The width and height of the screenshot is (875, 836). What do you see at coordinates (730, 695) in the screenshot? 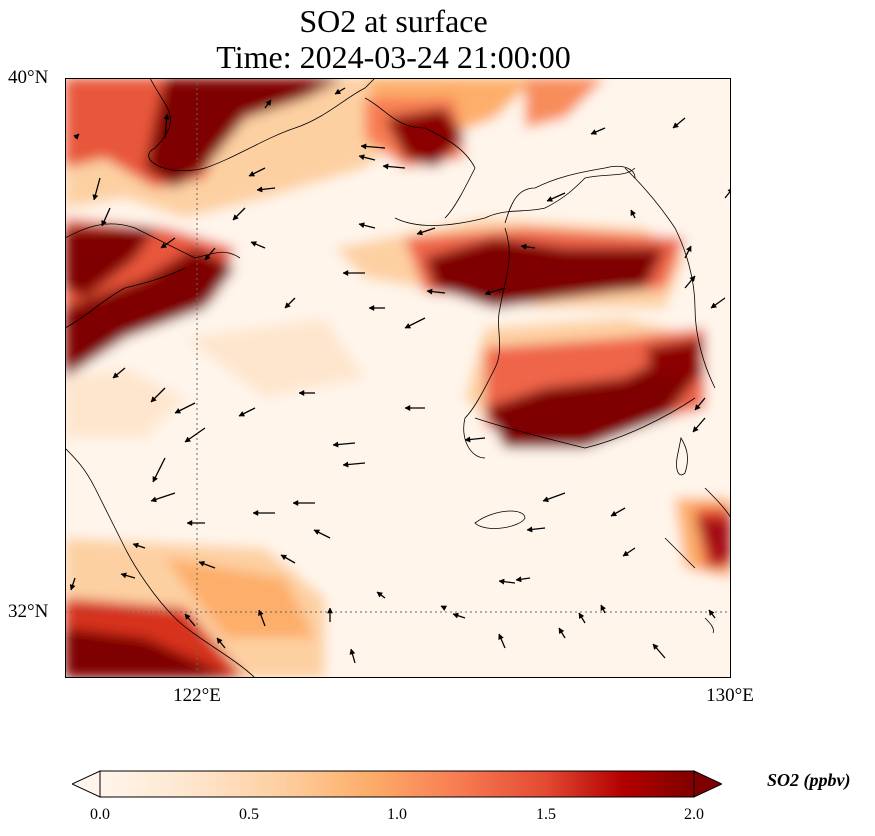
I see `lon-tick-130e: 130°E` at bounding box center [730, 695].